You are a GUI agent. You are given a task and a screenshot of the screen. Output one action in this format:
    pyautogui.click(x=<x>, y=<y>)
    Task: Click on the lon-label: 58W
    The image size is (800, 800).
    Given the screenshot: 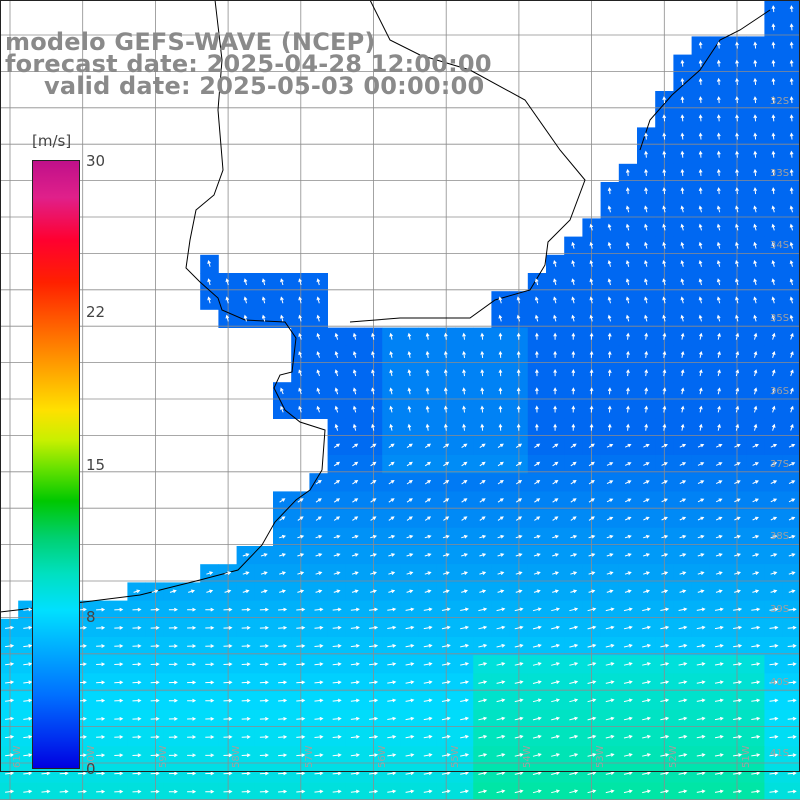 What is the action you would take?
    pyautogui.click(x=236, y=756)
    